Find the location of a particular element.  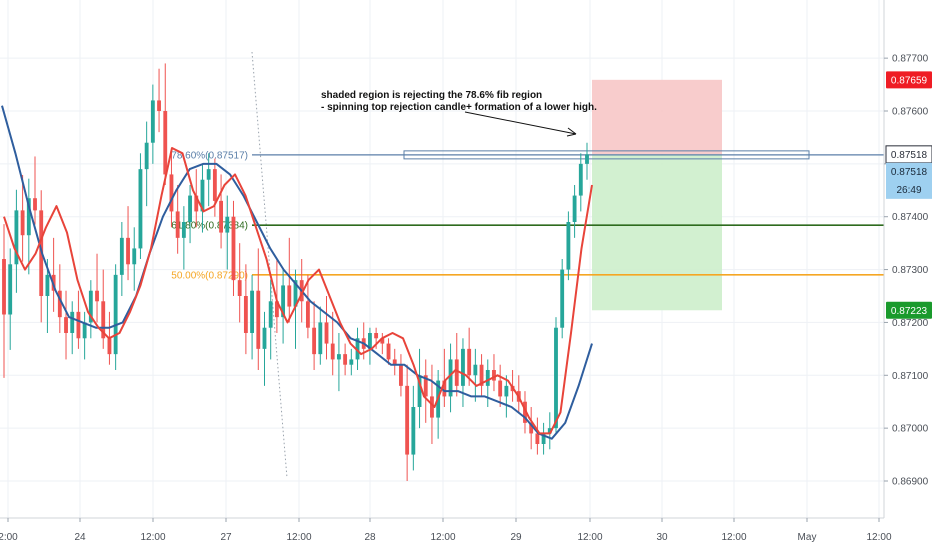

y-tick-label: 0.86900 is located at coordinates (910, 482).